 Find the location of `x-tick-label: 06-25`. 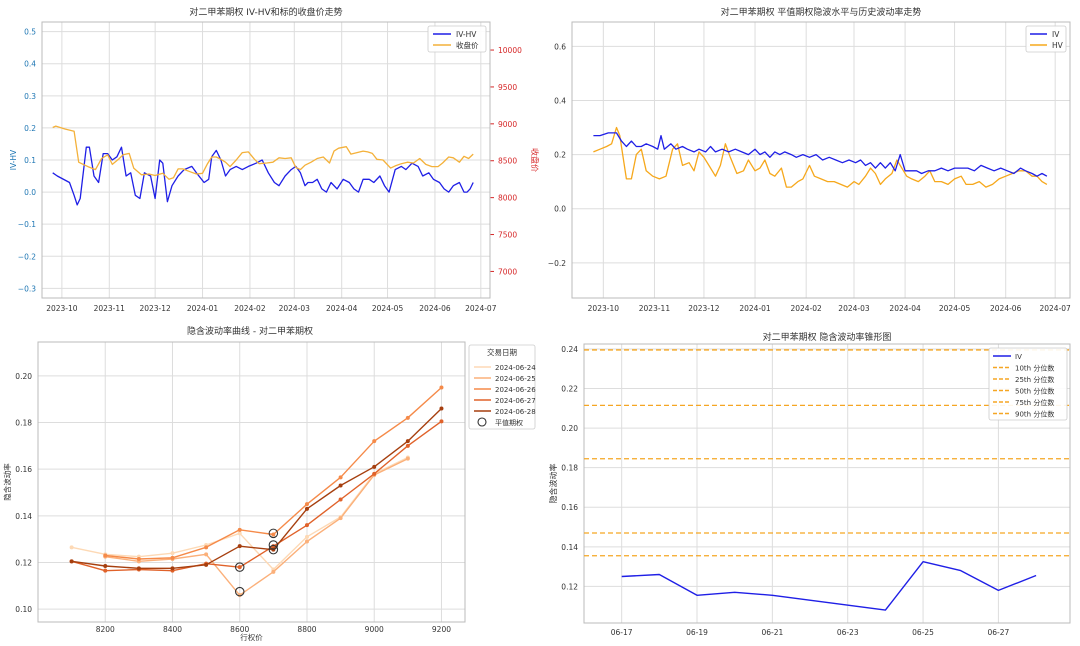

x-tick-label: 06-25 is located at coordinates (923, 632).